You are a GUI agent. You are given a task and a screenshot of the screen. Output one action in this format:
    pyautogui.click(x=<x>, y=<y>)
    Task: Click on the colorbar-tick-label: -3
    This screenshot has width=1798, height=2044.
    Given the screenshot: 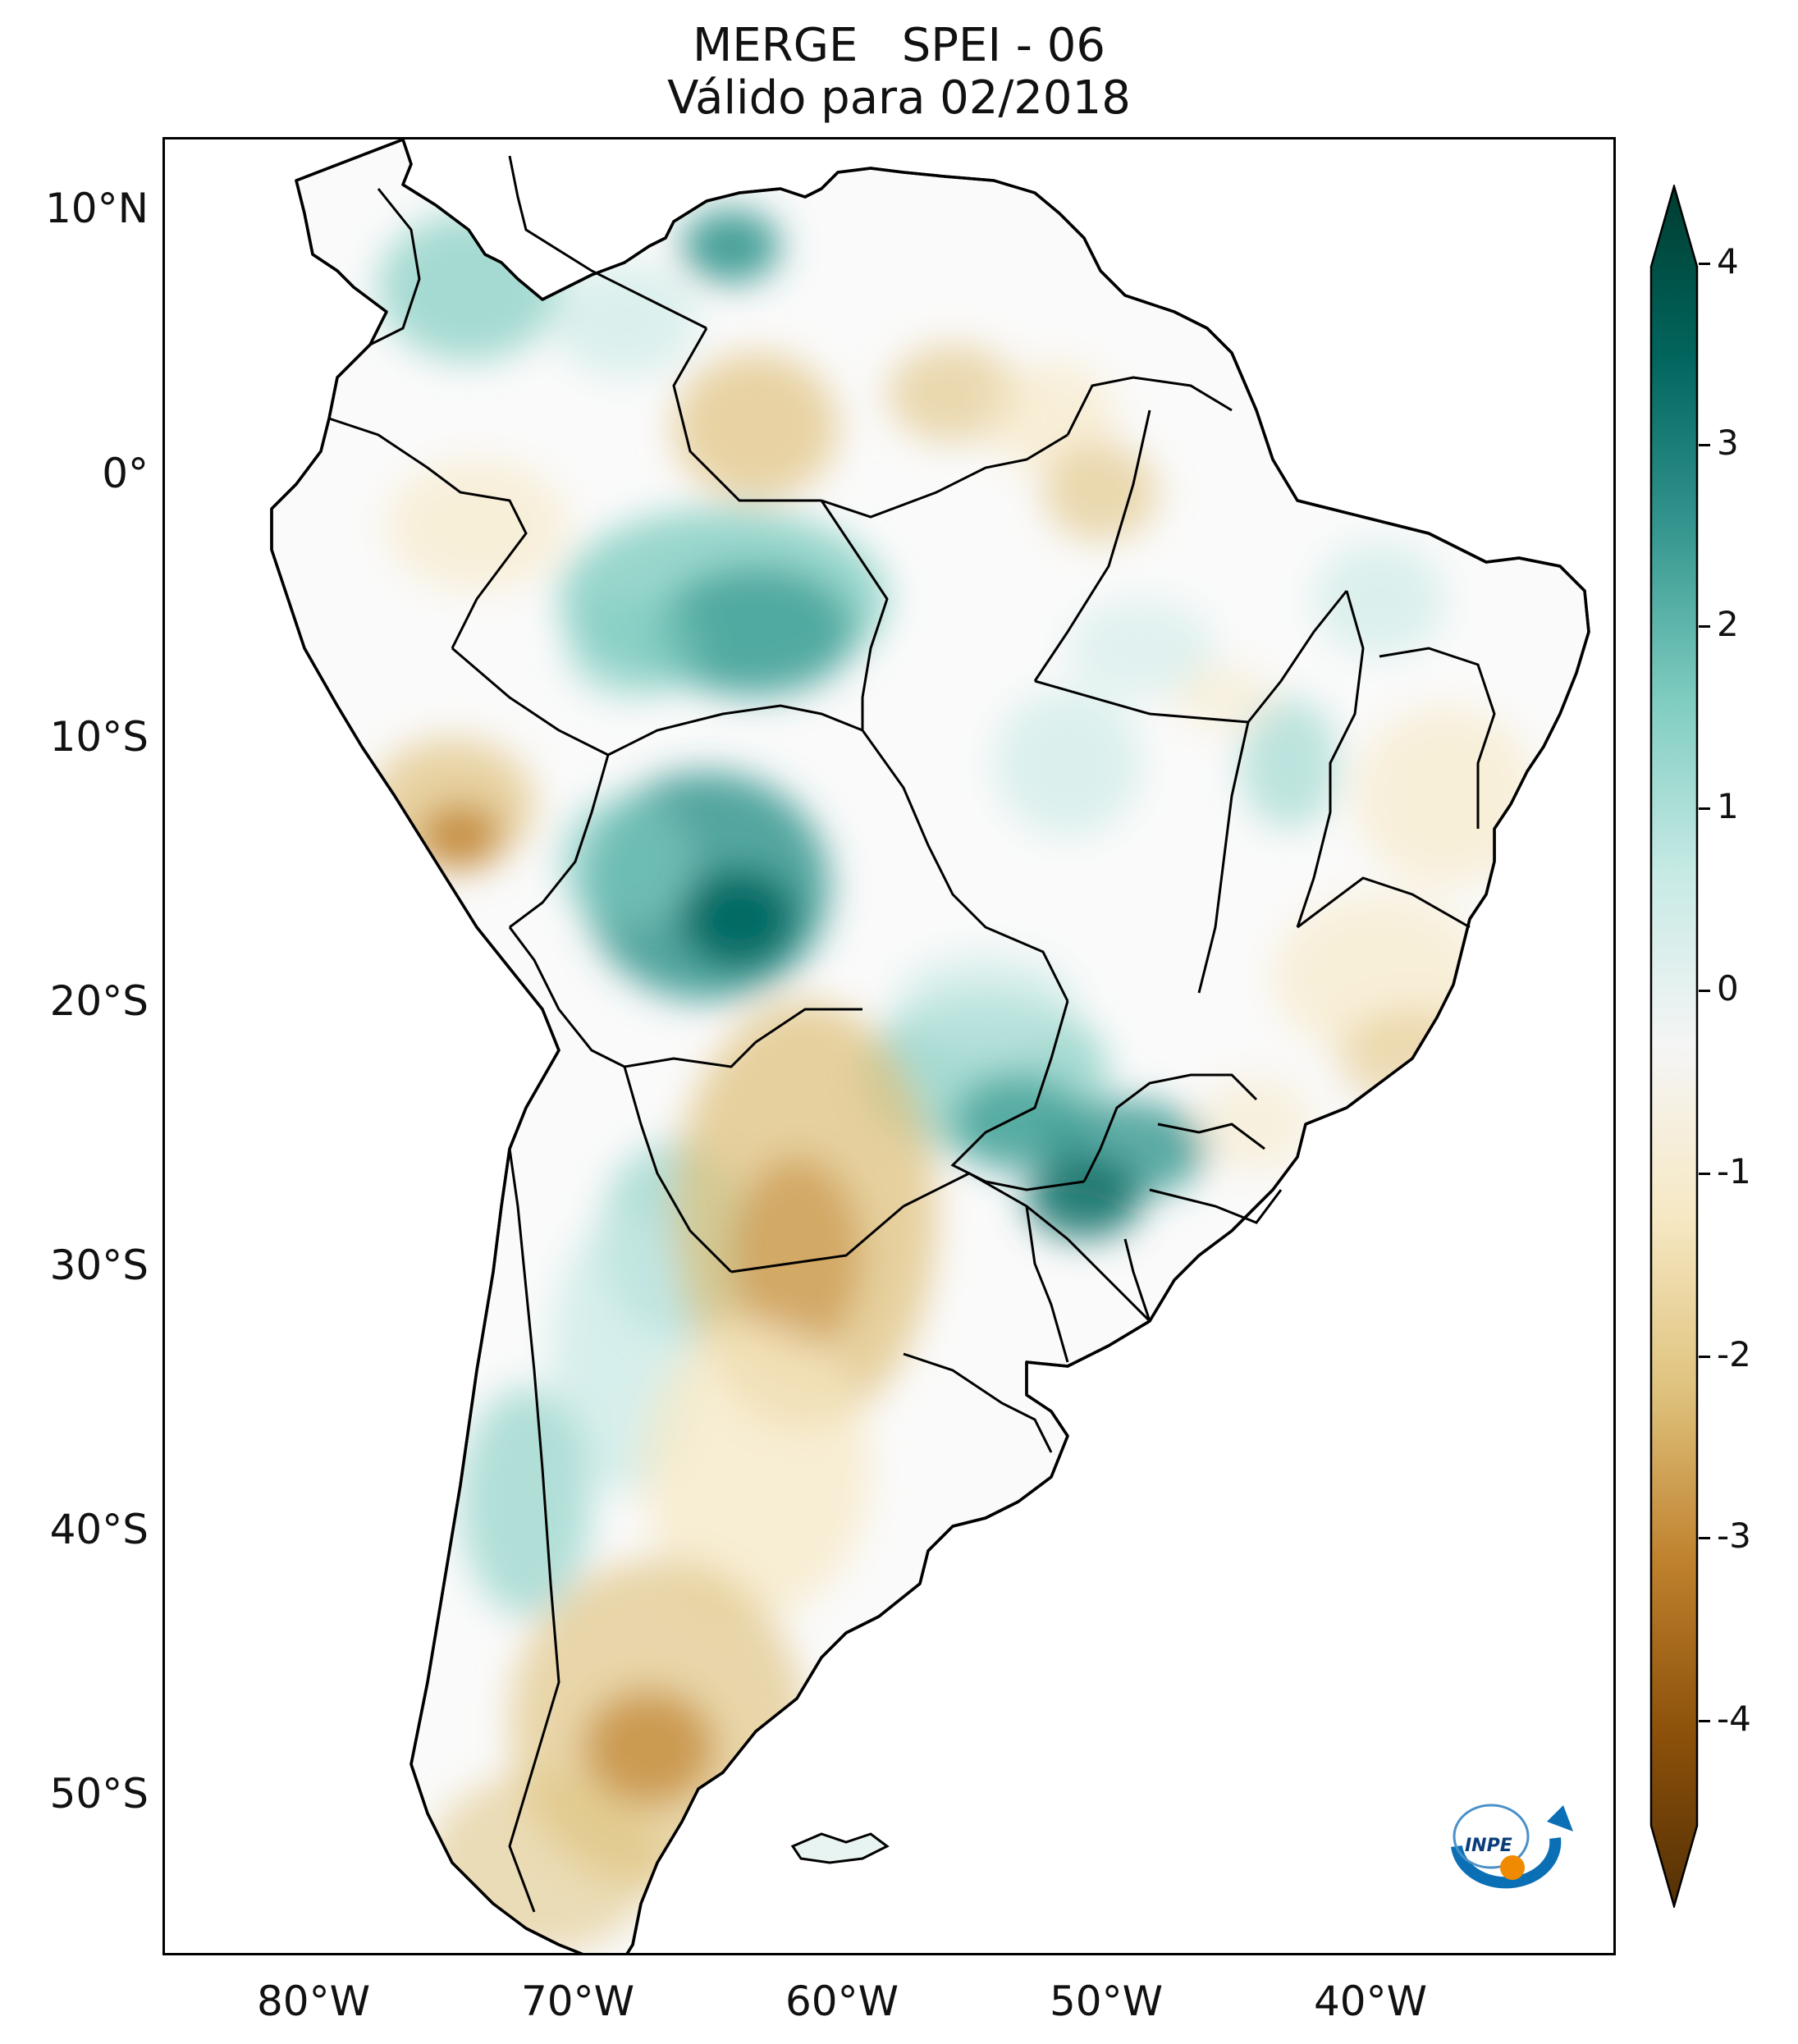 What is the action you would take?
    pyautogui.click(x=1734, y=1536)
    